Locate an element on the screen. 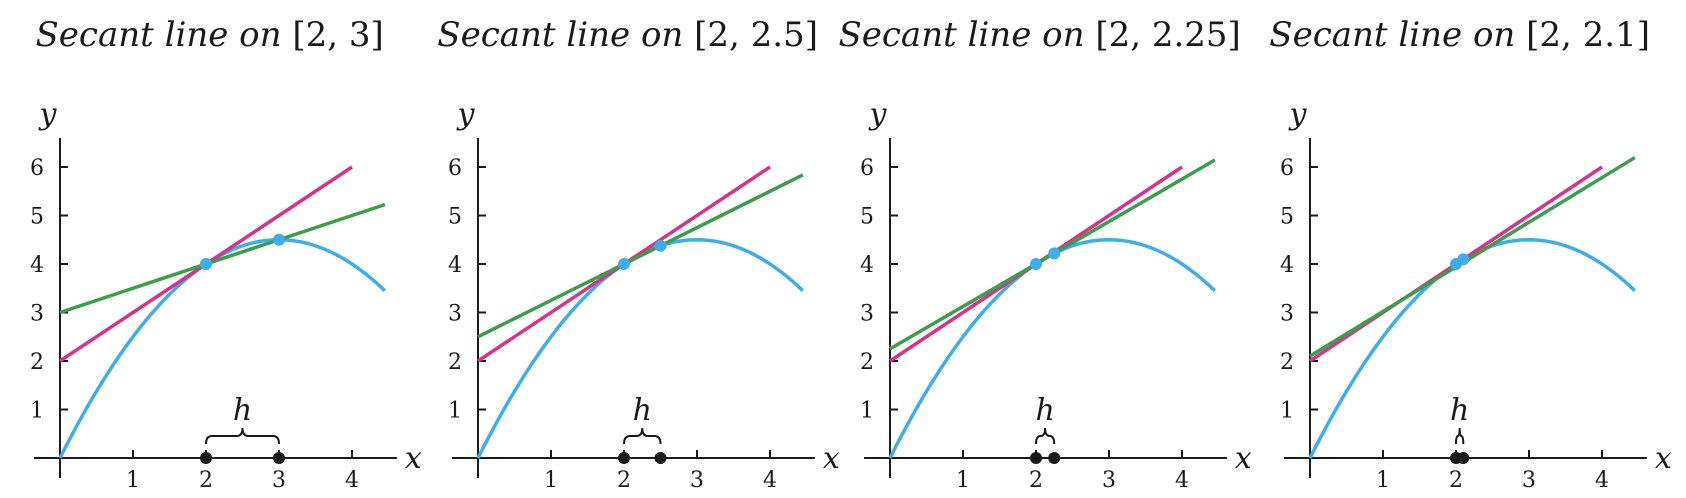 The width and height of the screenshot is (1686, 498). panel-title: Secant line on [2, 2.5] is located at coordinates (627, 35).